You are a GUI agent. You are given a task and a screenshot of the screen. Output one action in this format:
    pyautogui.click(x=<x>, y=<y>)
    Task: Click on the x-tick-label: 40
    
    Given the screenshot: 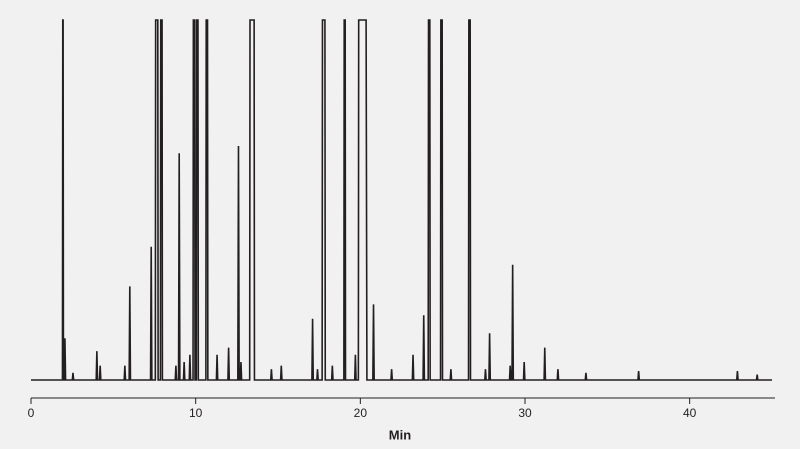 What is the action you would take?
    pyautogui.click(x=690, y=413)
    